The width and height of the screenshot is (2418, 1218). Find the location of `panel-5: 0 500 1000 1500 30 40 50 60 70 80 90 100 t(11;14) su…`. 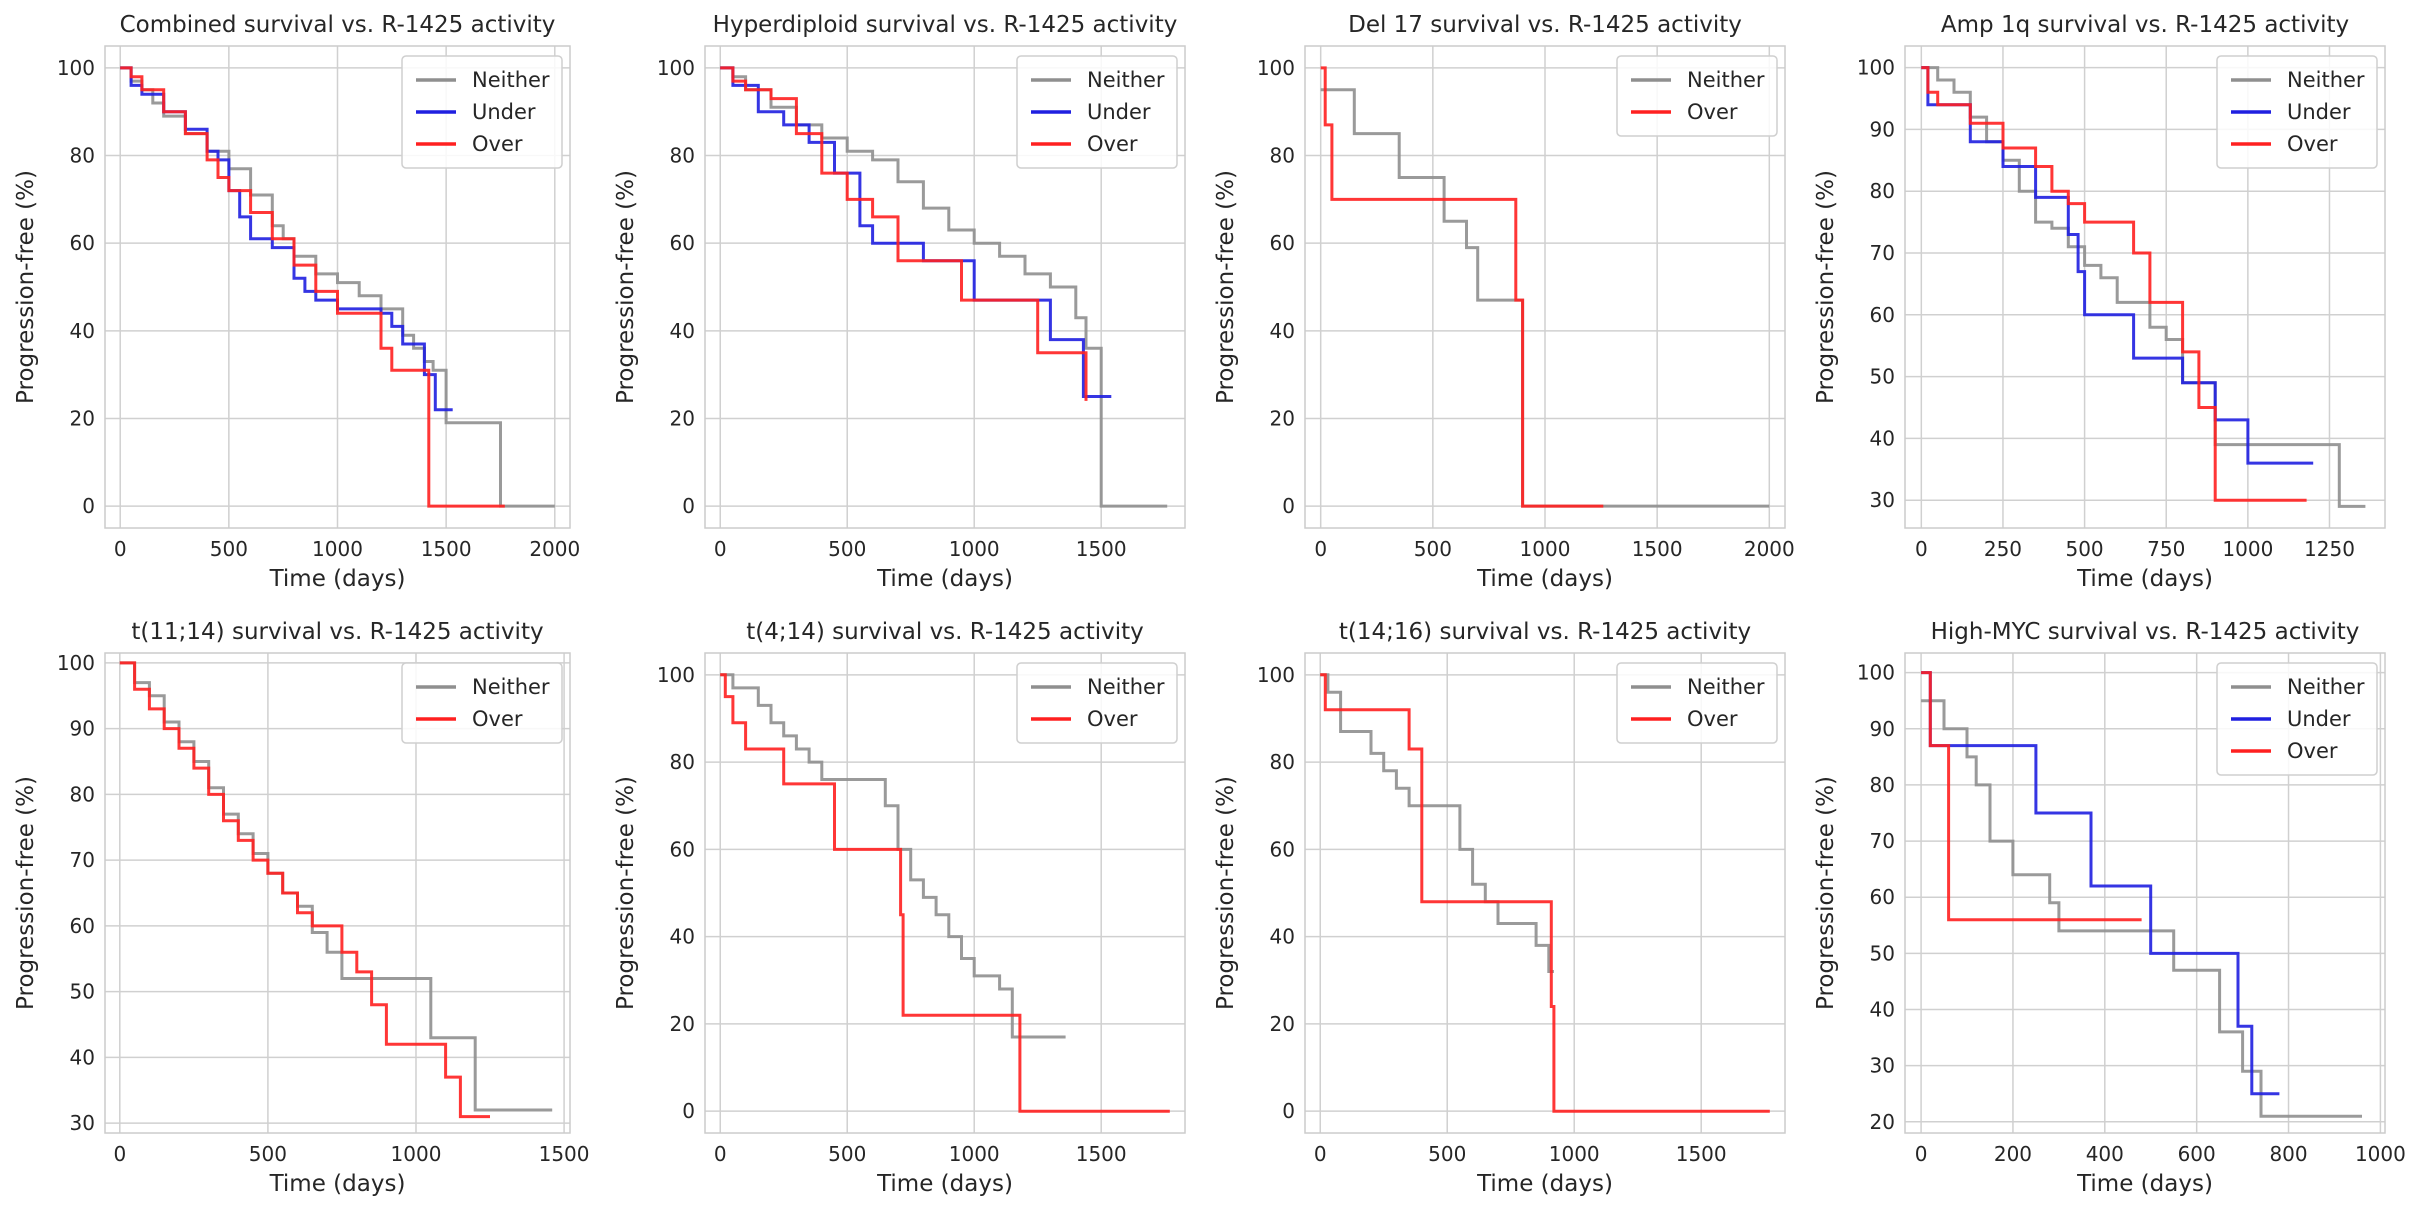

panel-5: 0 500 1000 1500 30 40 50 60 70 80 90 100 t(11;14) su… is located at coordinates (301, 908).